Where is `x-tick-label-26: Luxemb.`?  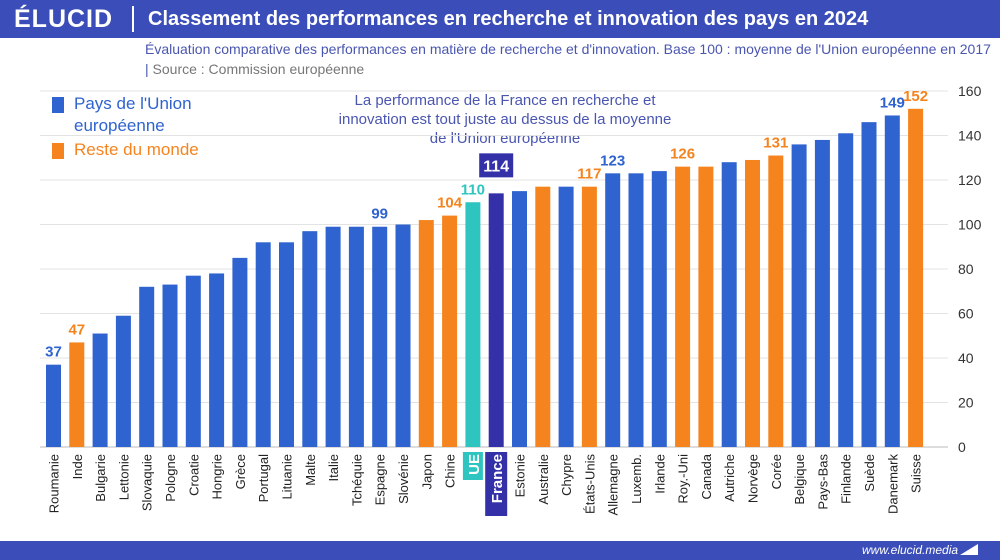 x-tick-label-26: Luxemb. is located at coordinates (636, 479).